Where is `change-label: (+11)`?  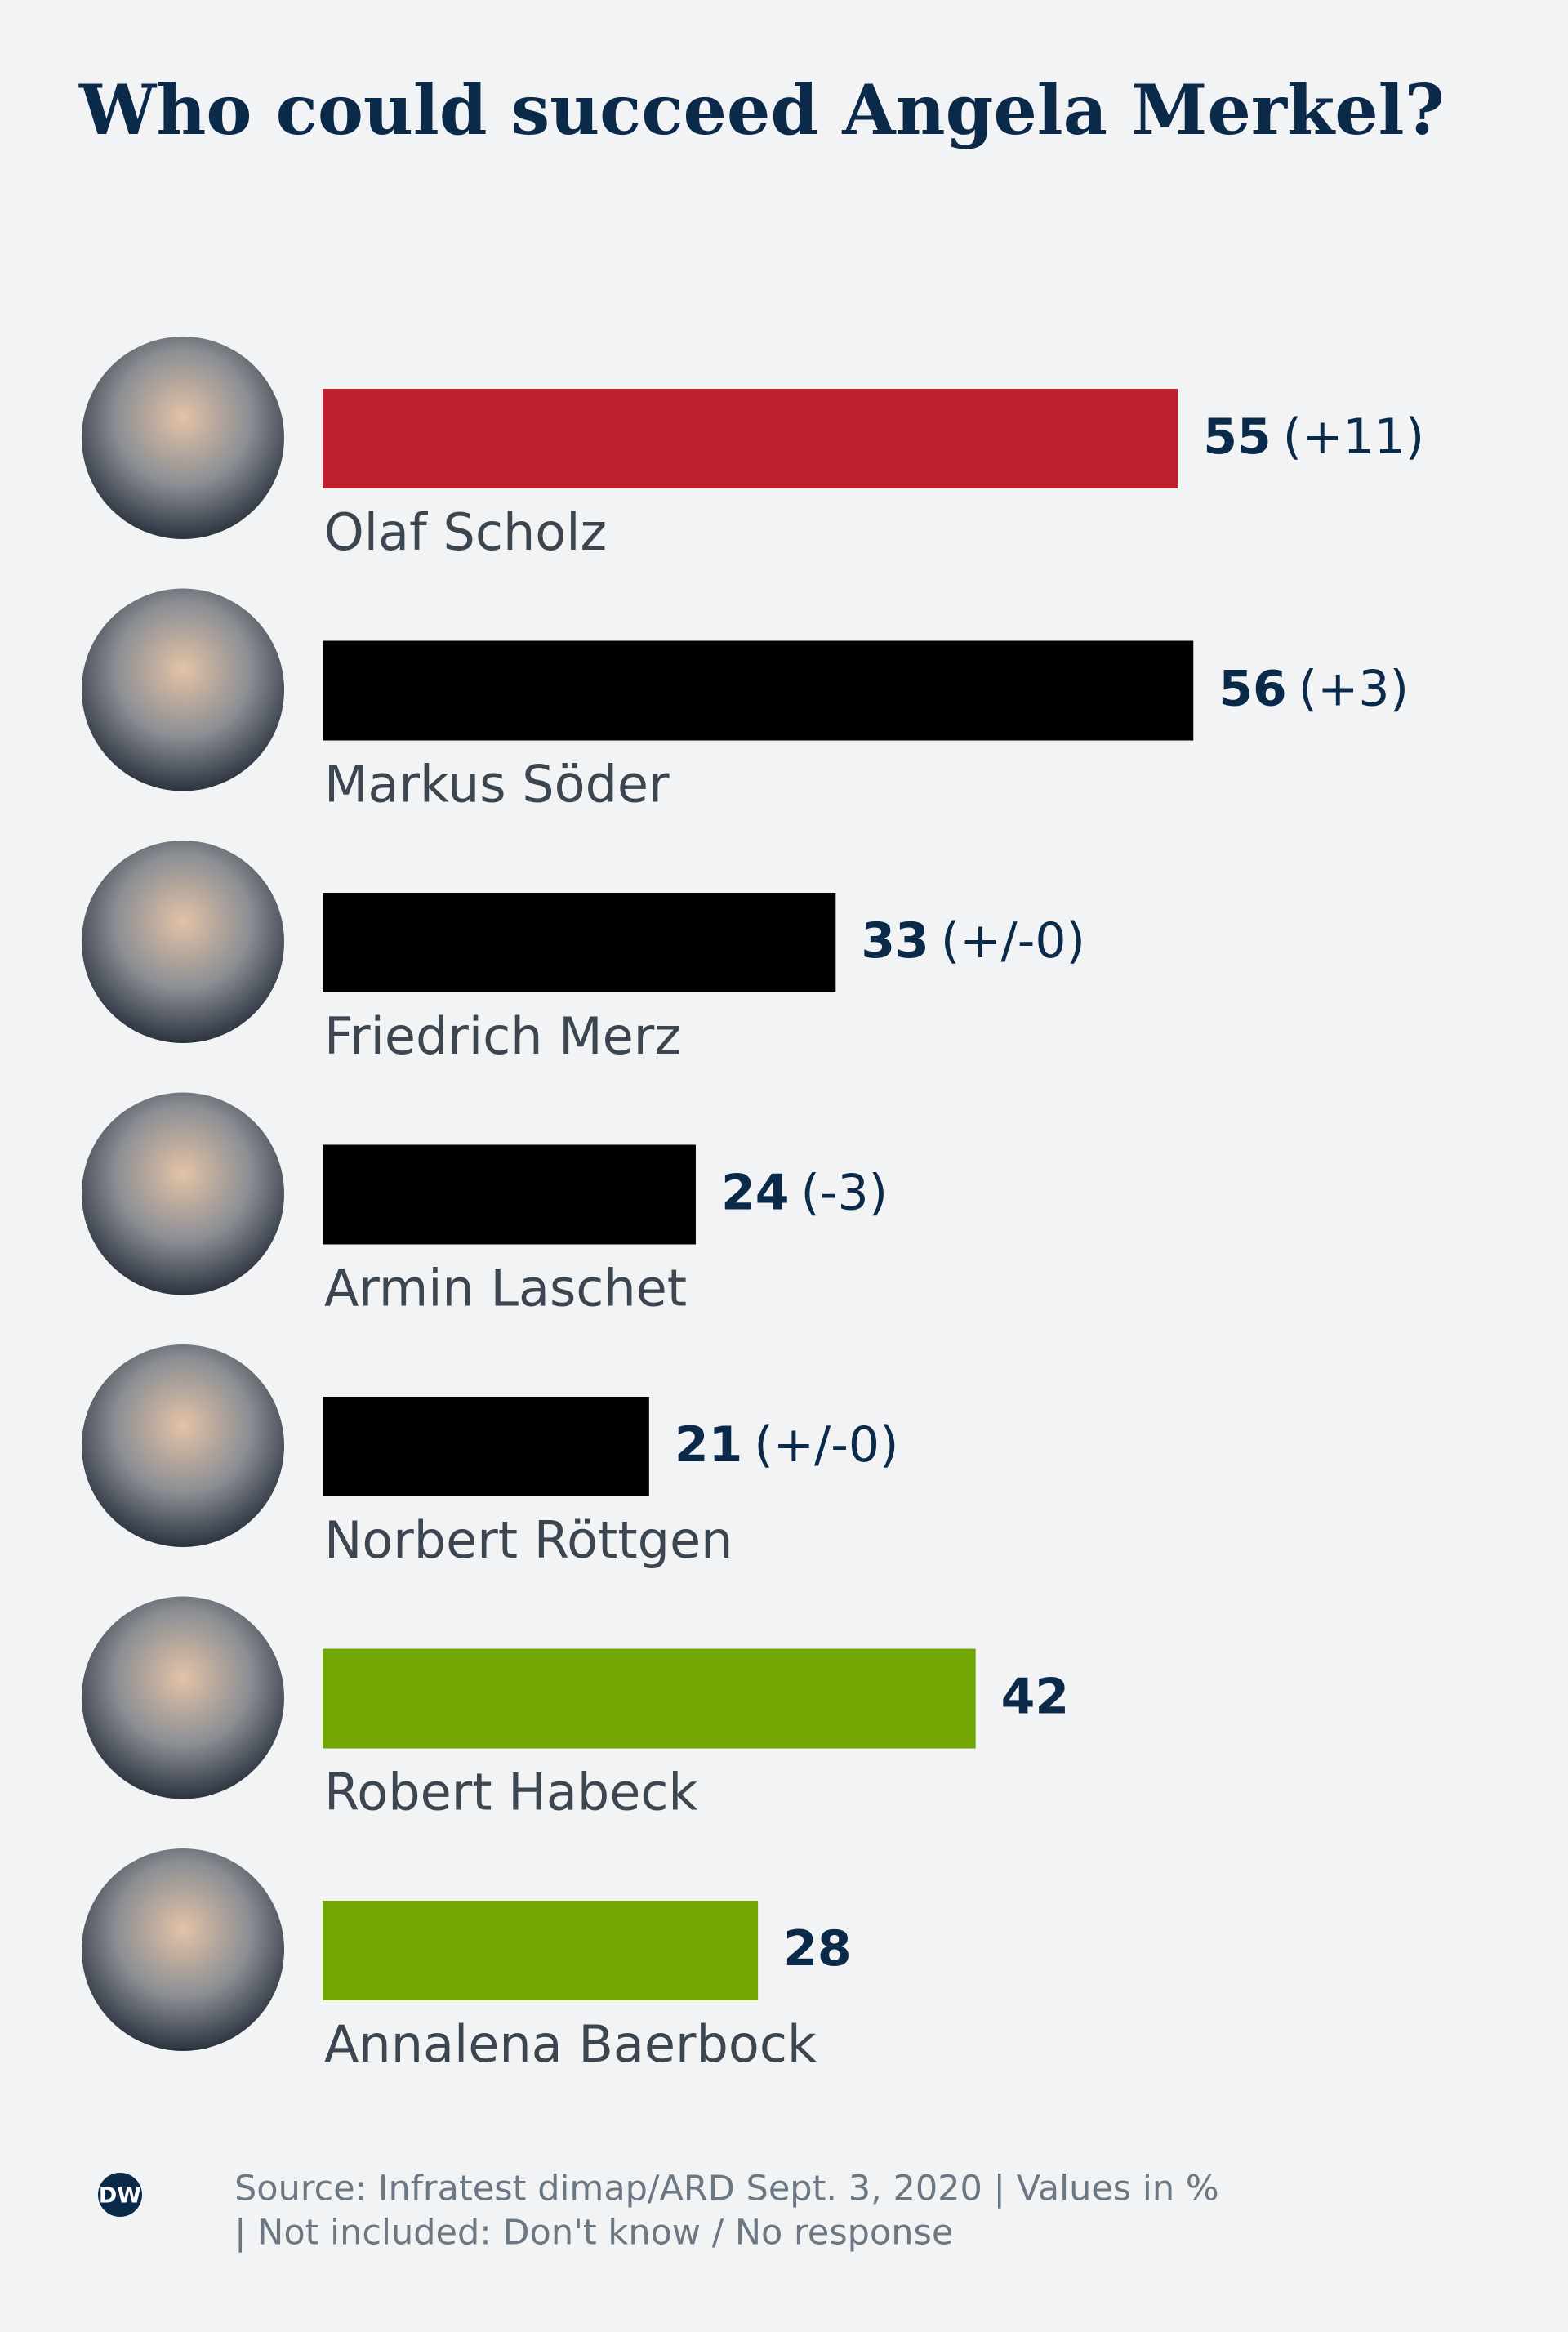
change-label: (+11) is located at coordinates (1353, 437).